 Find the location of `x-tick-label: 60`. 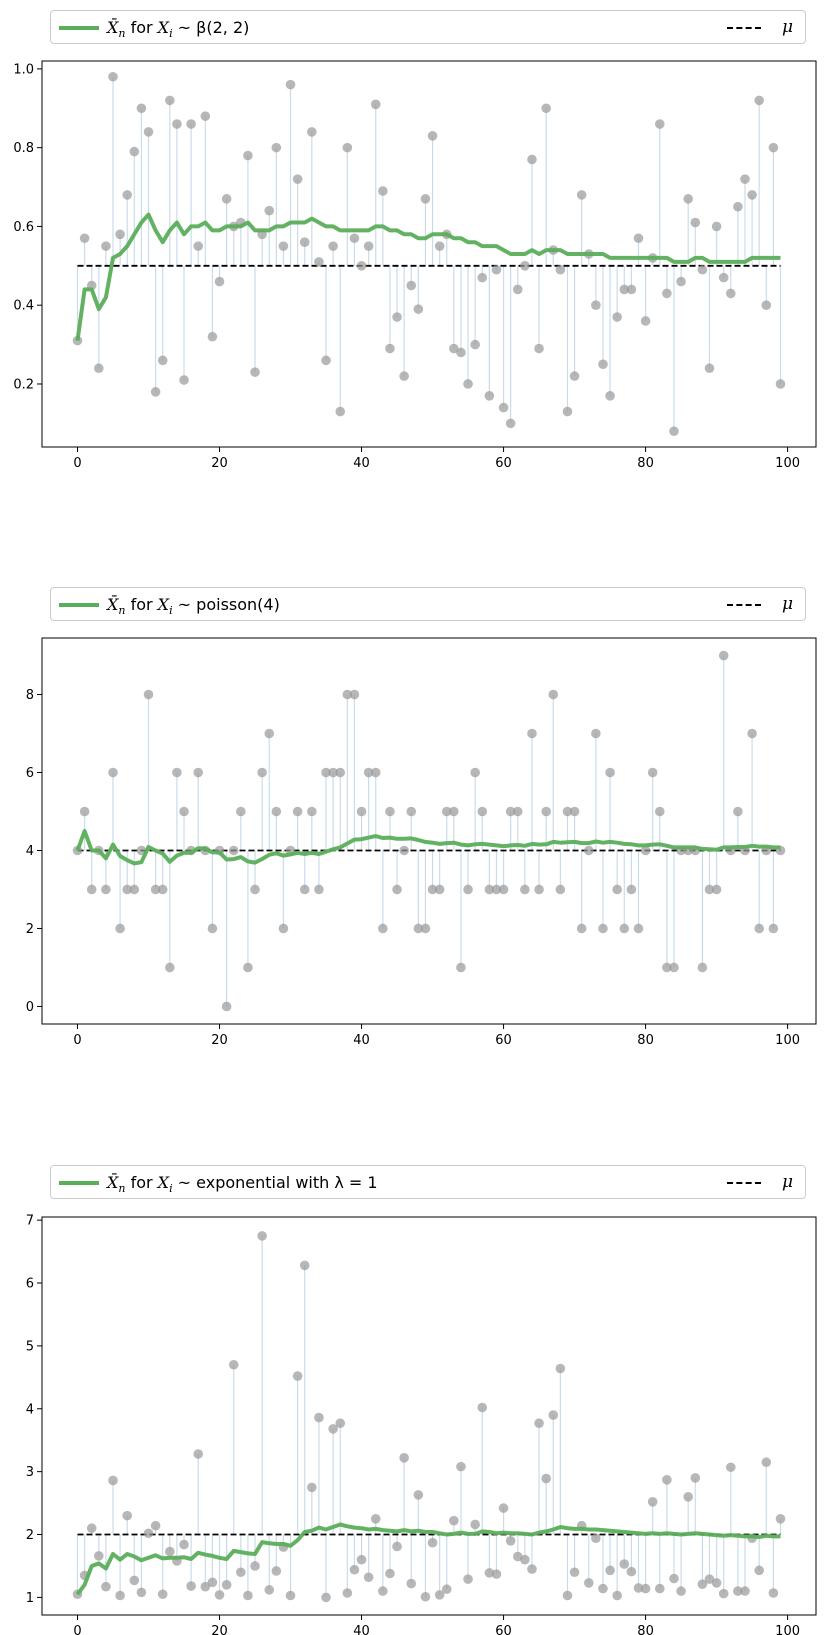

x-tick-label: 60 is located at coordinates (503, 1629).